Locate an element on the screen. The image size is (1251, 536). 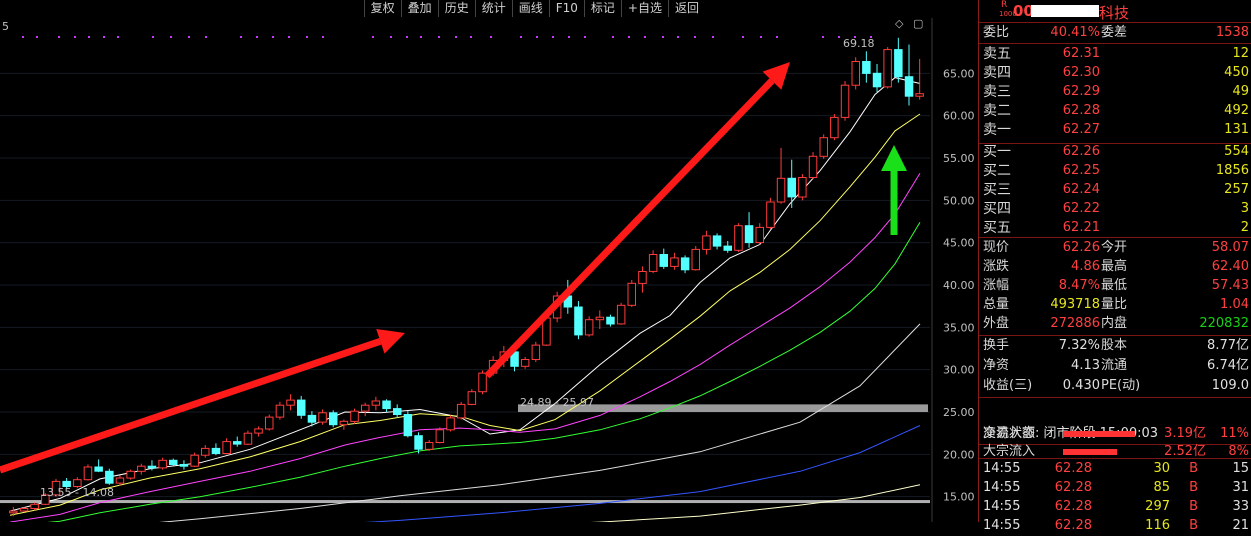
mark-button: 标记 is located at coordinates (602, 8).